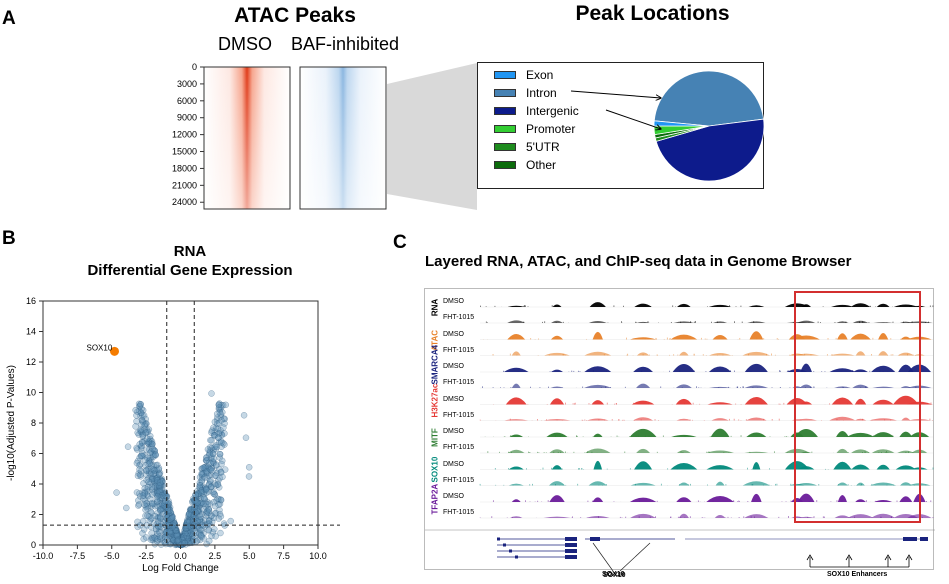  What do you see at coordinates (78, 556) in the screenshot?
I see `x-tick-label: -7.5` at bounding box center [78, 556].